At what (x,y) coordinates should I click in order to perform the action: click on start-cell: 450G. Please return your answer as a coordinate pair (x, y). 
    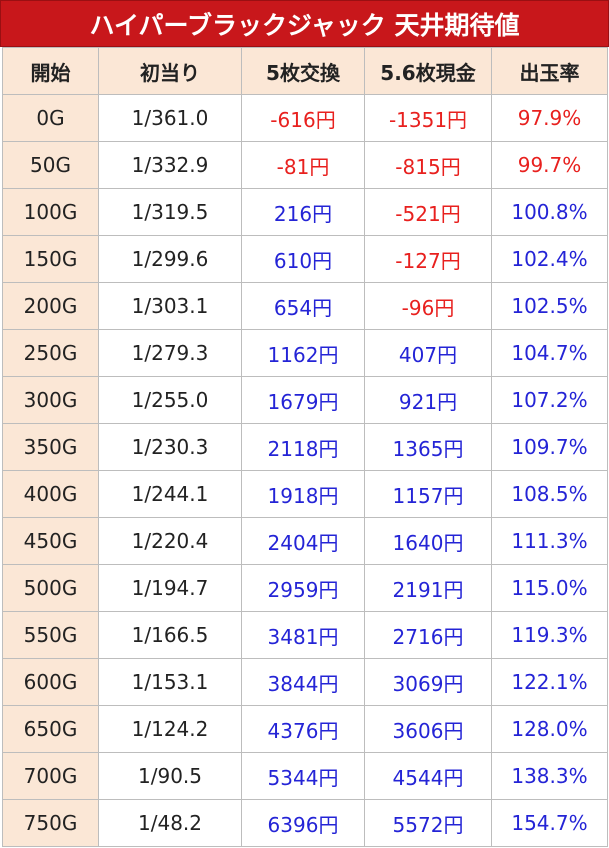
    Looking at the image, I should click on (50, 541).